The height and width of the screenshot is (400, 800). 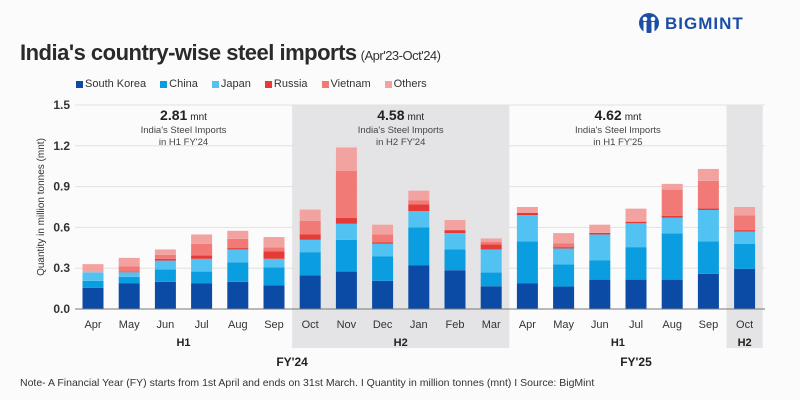 What do you see at coordinates (251, 84) in the screenshot?
I see `legend: South Korea China Japan Russia Vietnam Others` at bounding box center [251, 84].